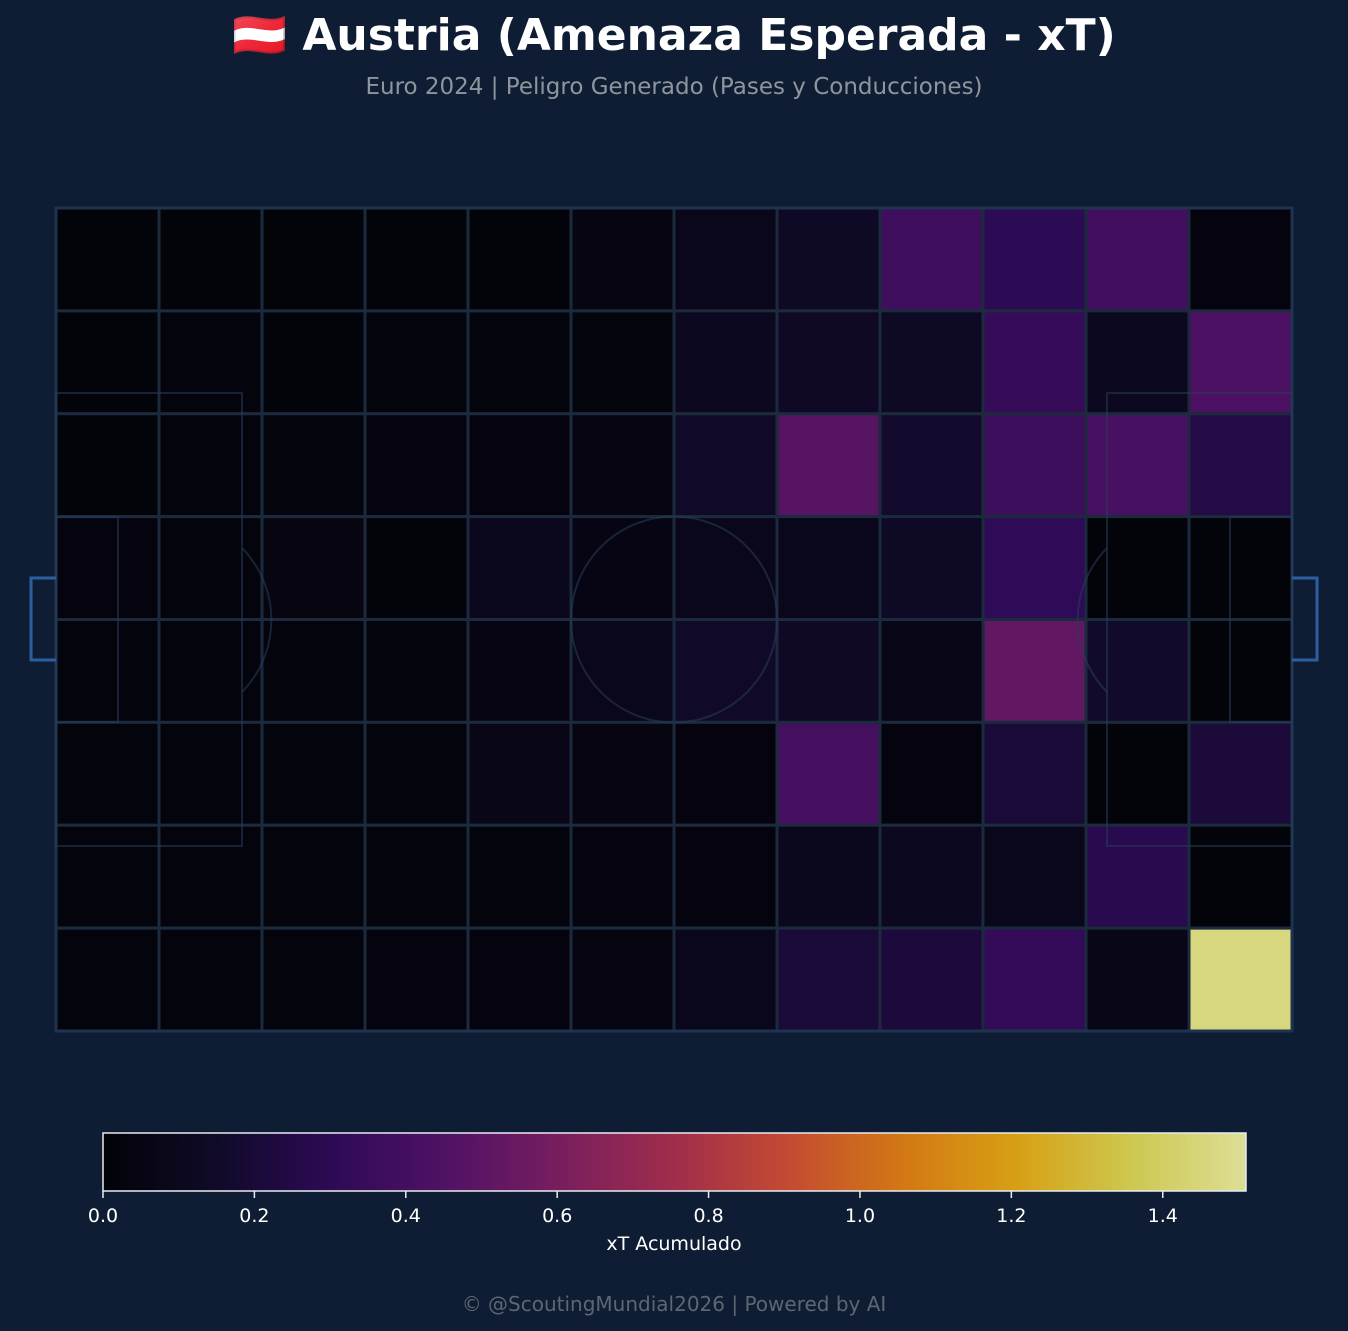 The width and height of the screenshot is (1348, 1331). Describe the element at coordinates (708, 1216) in the screenshot. I see `colorbar-tick-label: 0.8` at that location.